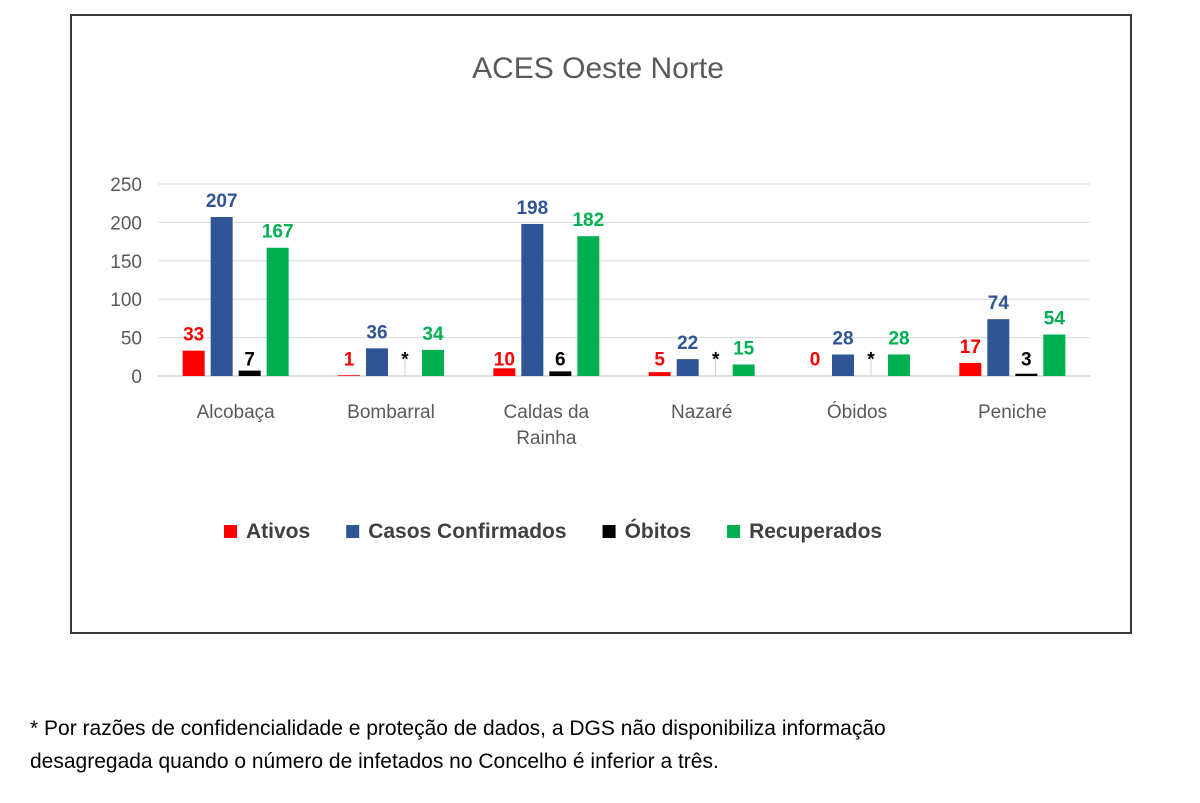 The height and width of the screenshot is (803, 1200). Describe the element at coordinates (560, 360) in the screenshot. I see `data-label: 6` at that location.